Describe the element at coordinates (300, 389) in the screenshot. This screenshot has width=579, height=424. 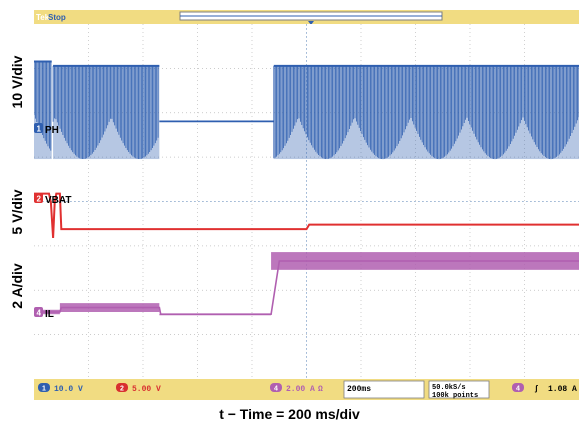
I see `readout-ch4-scale: 2.00 A` at that location.